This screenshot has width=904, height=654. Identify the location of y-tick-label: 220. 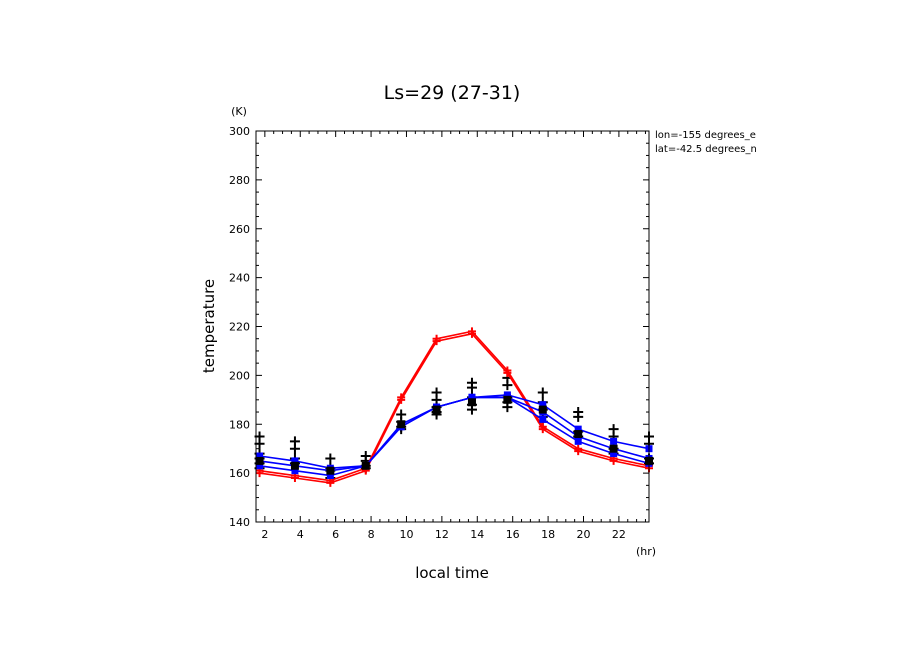
(239, 327).